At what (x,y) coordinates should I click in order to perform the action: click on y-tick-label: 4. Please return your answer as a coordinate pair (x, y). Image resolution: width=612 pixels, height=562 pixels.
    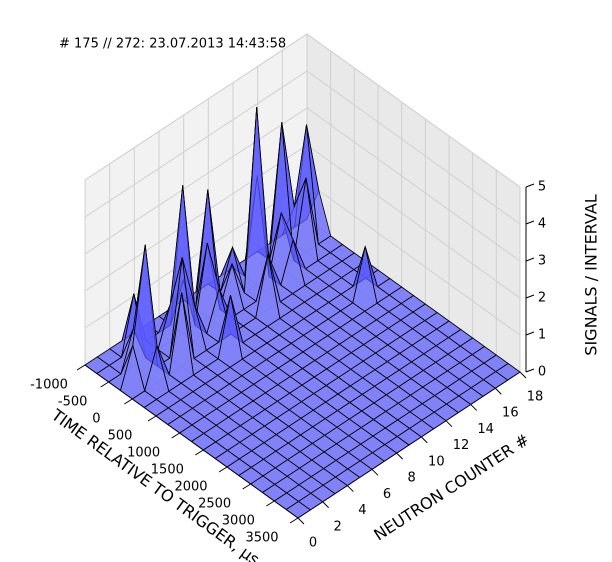
    Looking at the image, I should click on (362, 510).